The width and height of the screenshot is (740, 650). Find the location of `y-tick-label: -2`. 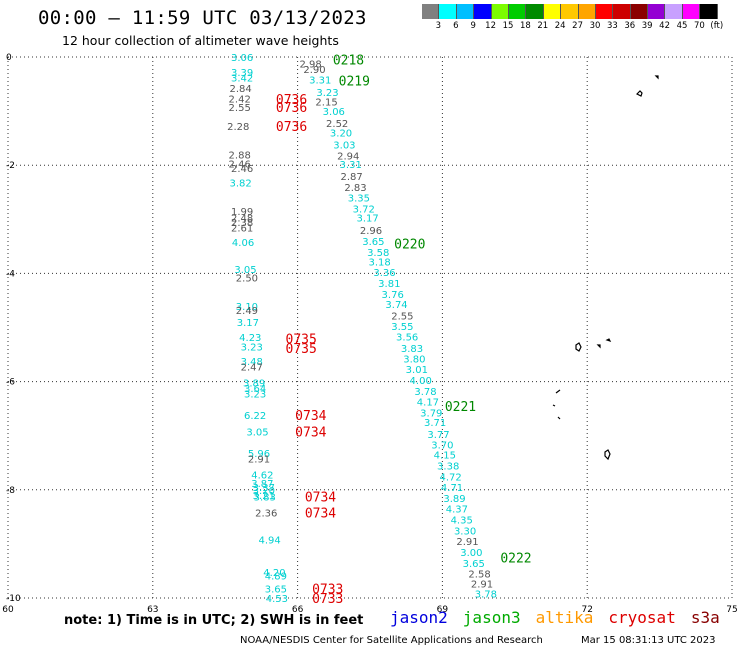

y-tick-label: -2 is located at coordinates (10, 166).